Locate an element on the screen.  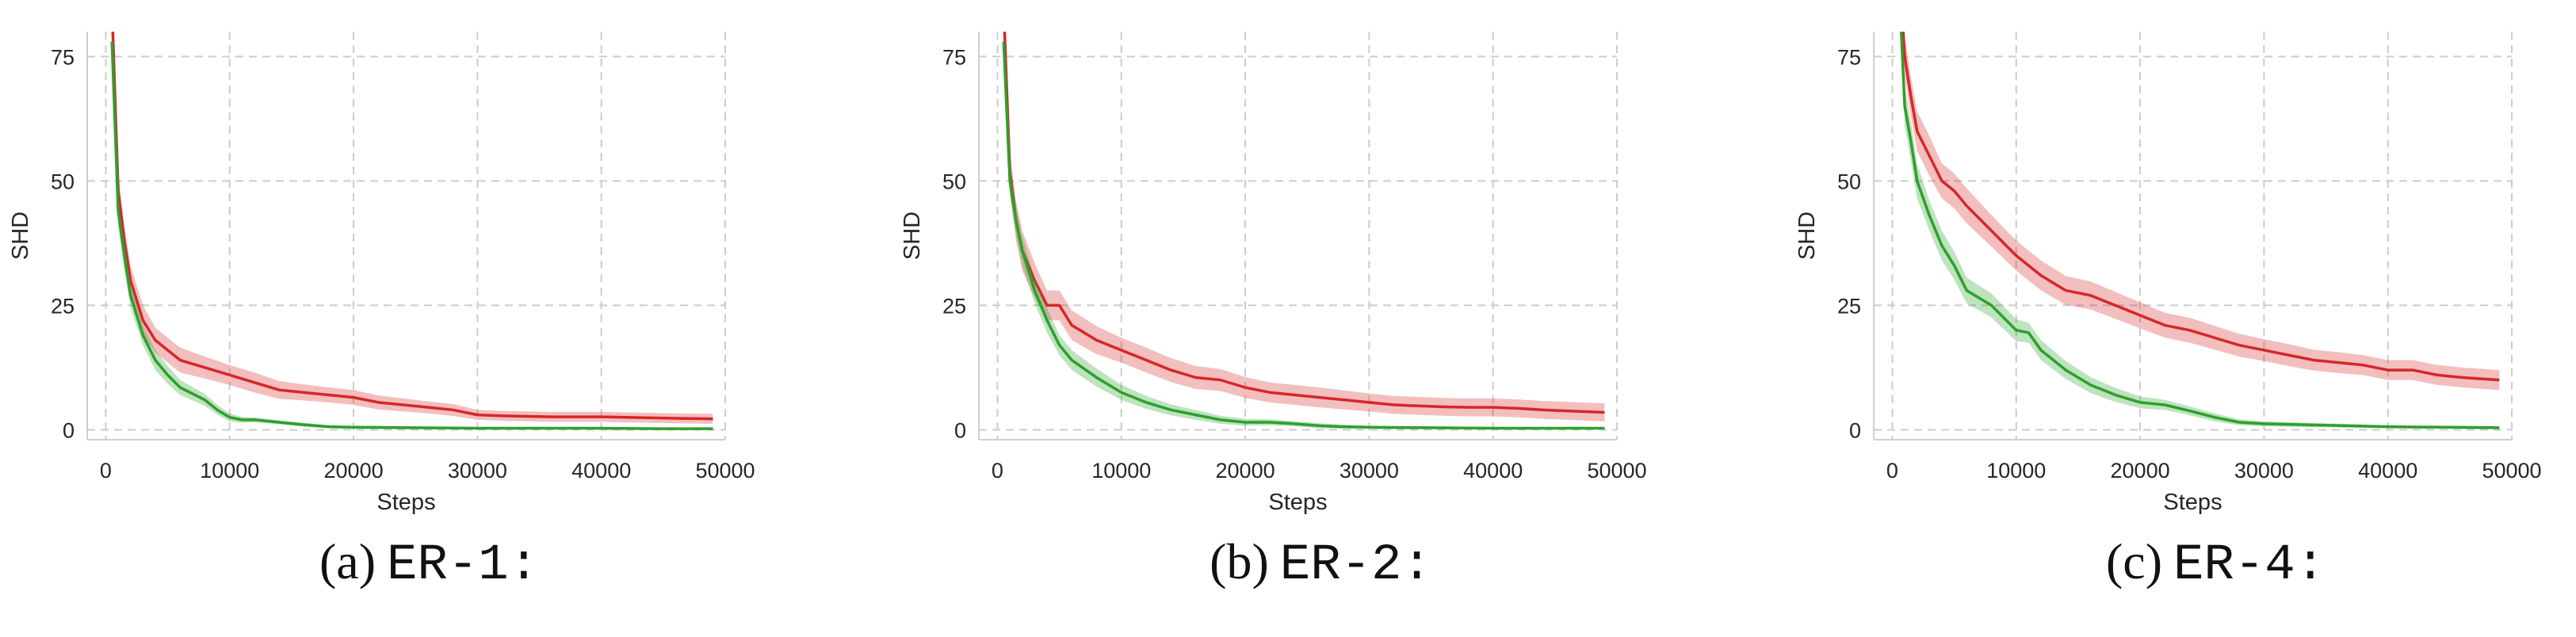
caption-name: ER-4: is located at coordinates (2249, 565).